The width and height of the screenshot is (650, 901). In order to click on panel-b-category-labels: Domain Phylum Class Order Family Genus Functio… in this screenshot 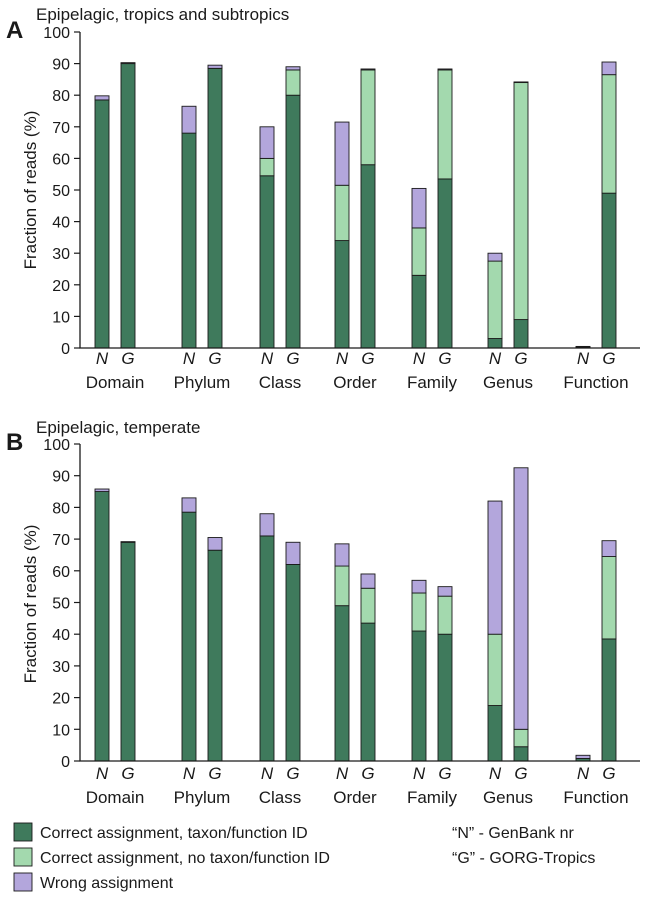, I will do `click(357, 797)`.